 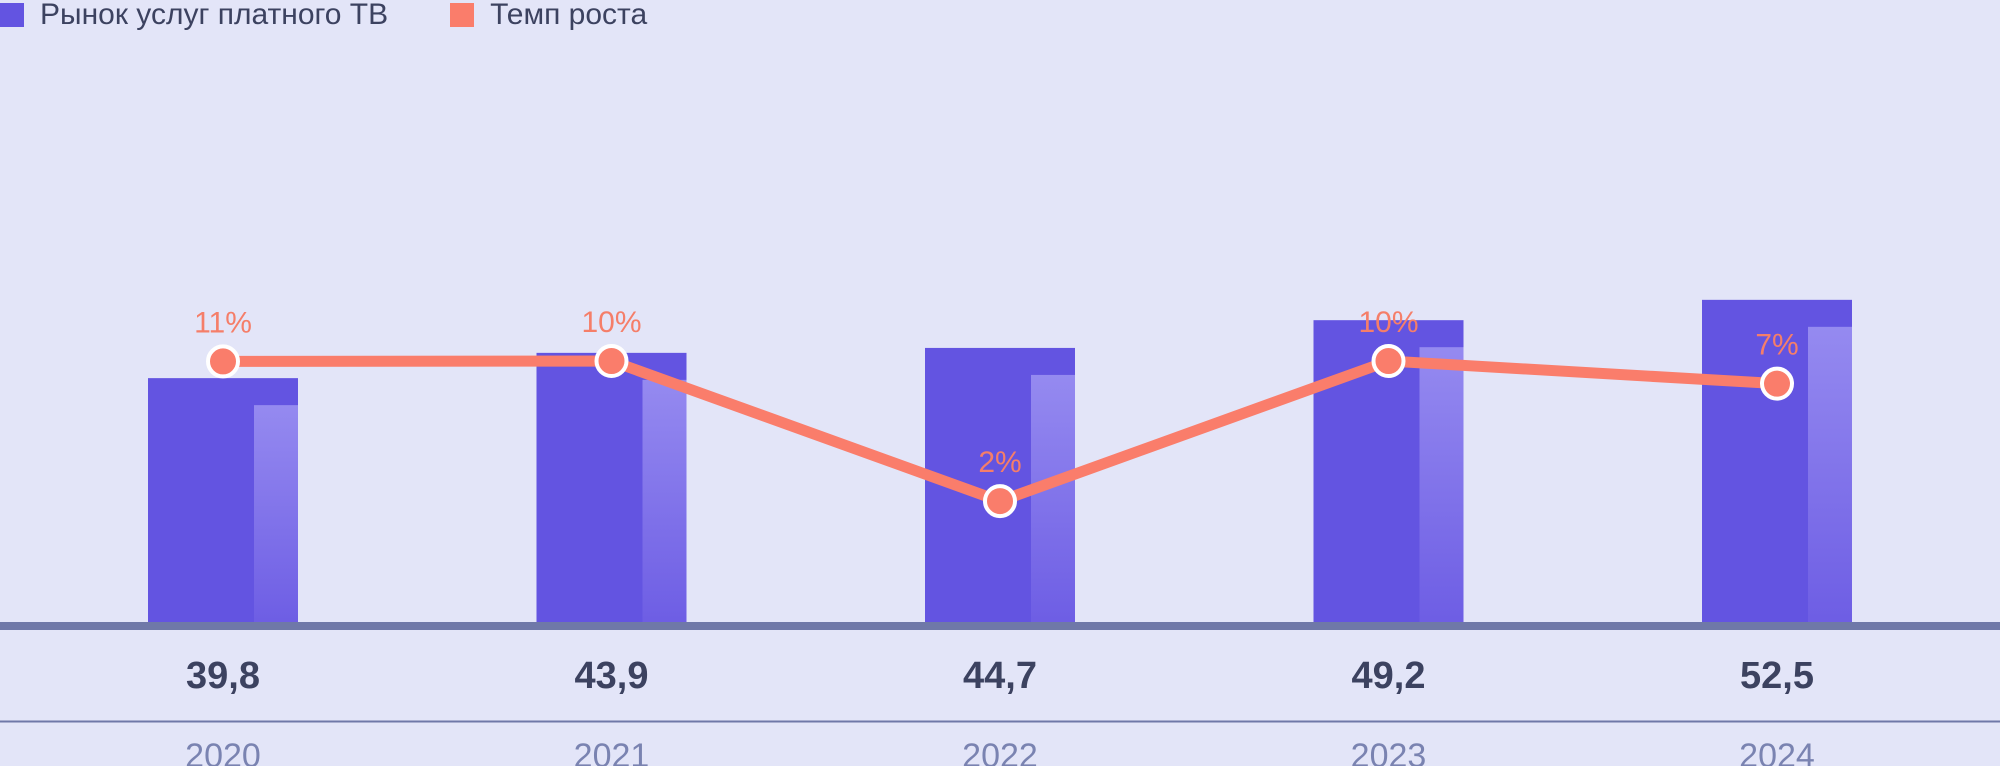 What do you see at coordinates (612, 676) in the screenshot?
I see `value-label-2021: 43,9` at bounding box center [612, 676].